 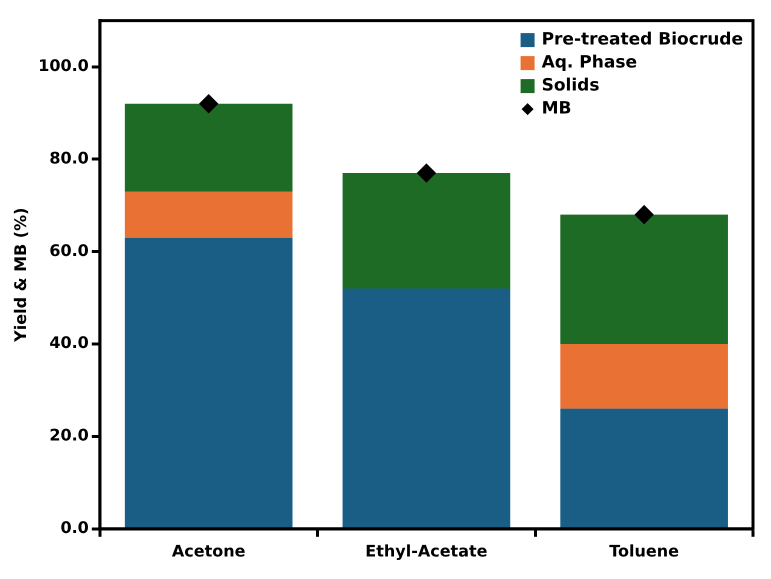 What do you see at coordinates (426, 551) in the screenshot?
I see `x-tick-label: Ethyl-Acetate` at bounding box center [426, 551].